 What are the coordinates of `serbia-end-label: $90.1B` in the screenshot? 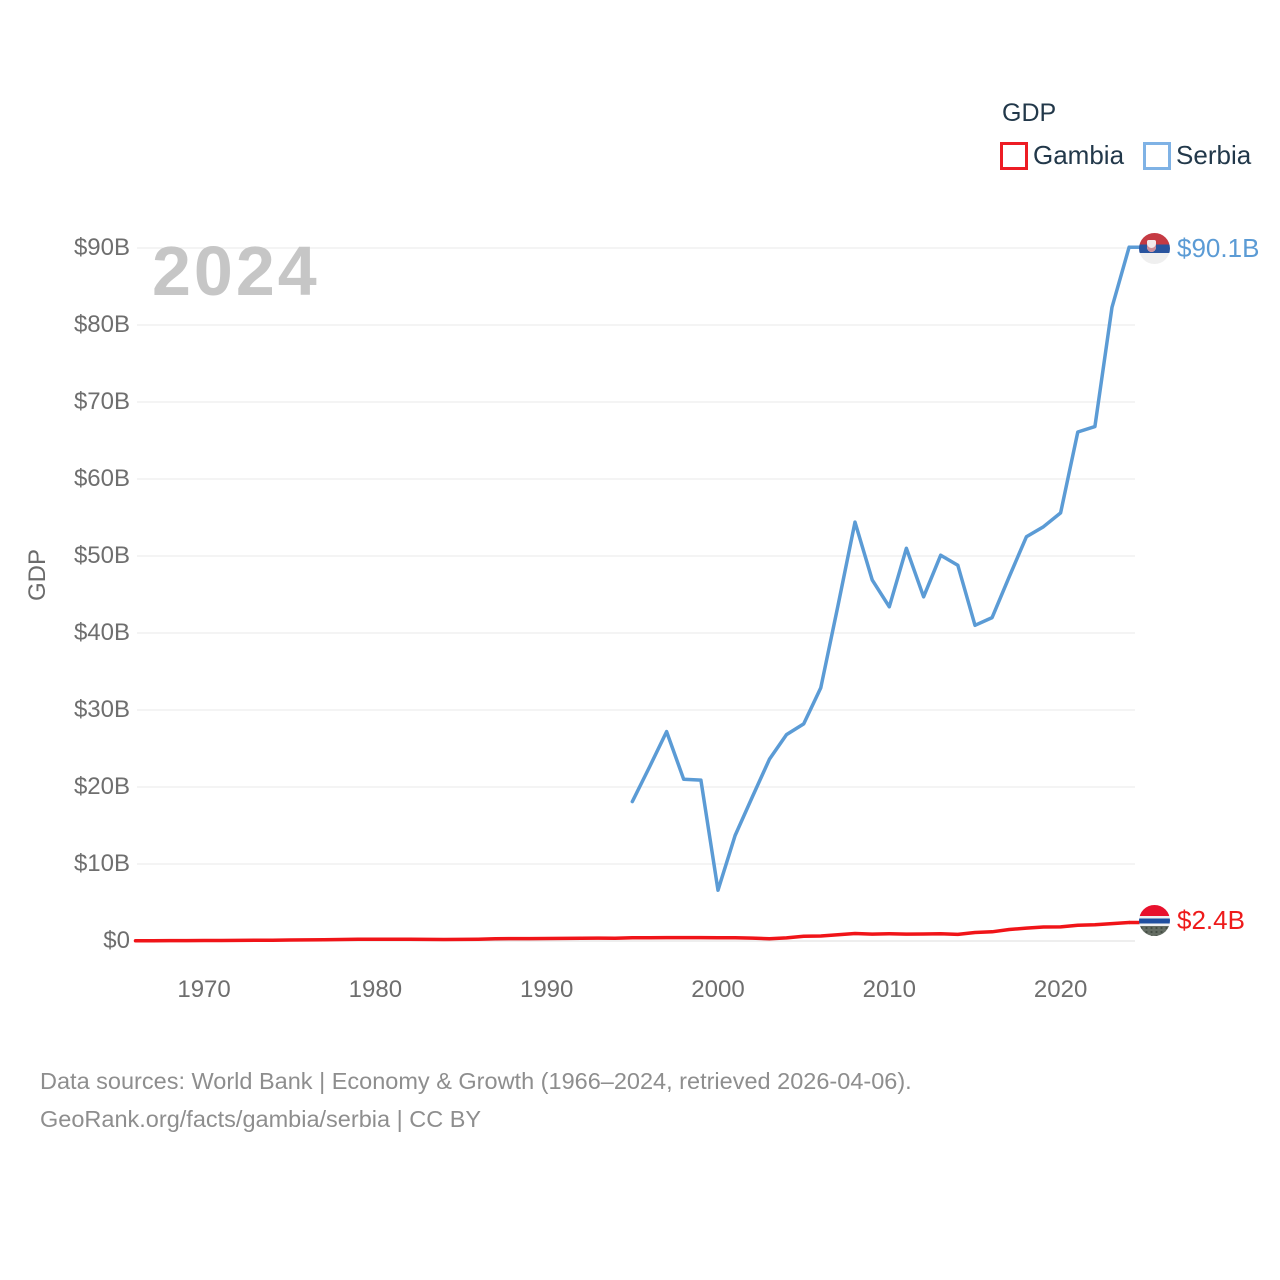 It's located at (1199, 248).